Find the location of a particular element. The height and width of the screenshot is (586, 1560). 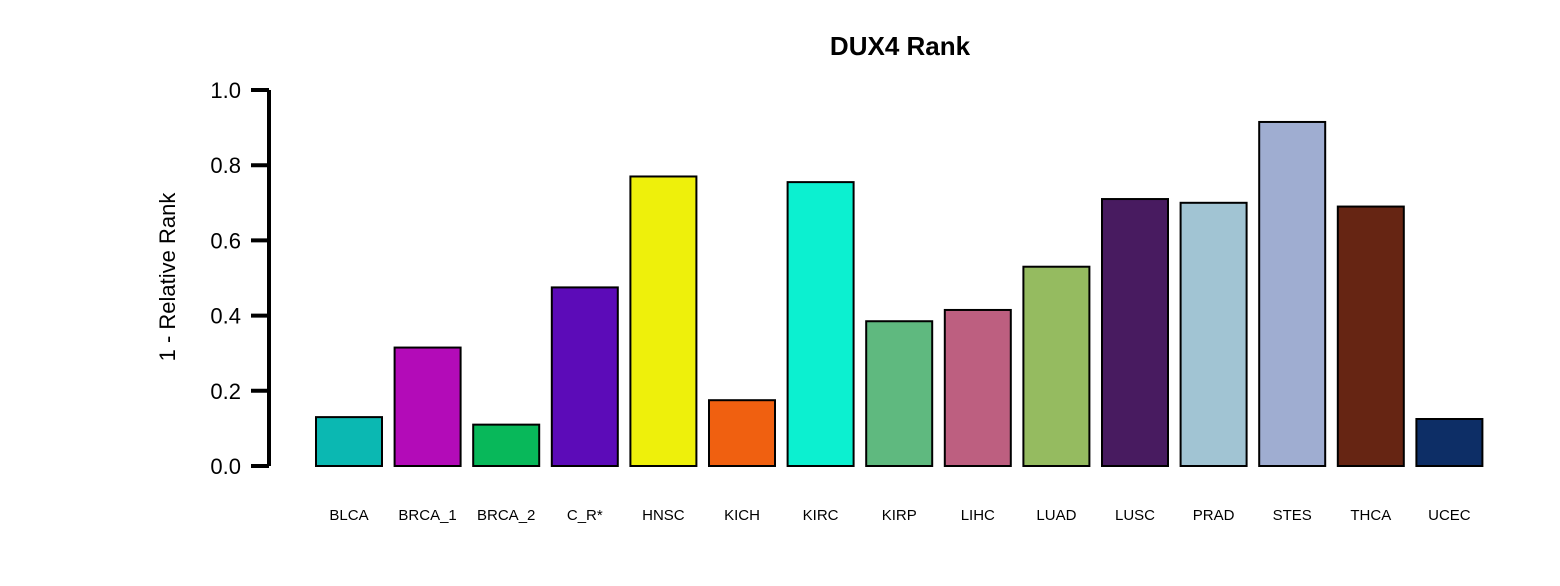

y-axis: 0.0 0.2 0.4 0.6 0.8 1.0 is located at coordinates (240, 278).